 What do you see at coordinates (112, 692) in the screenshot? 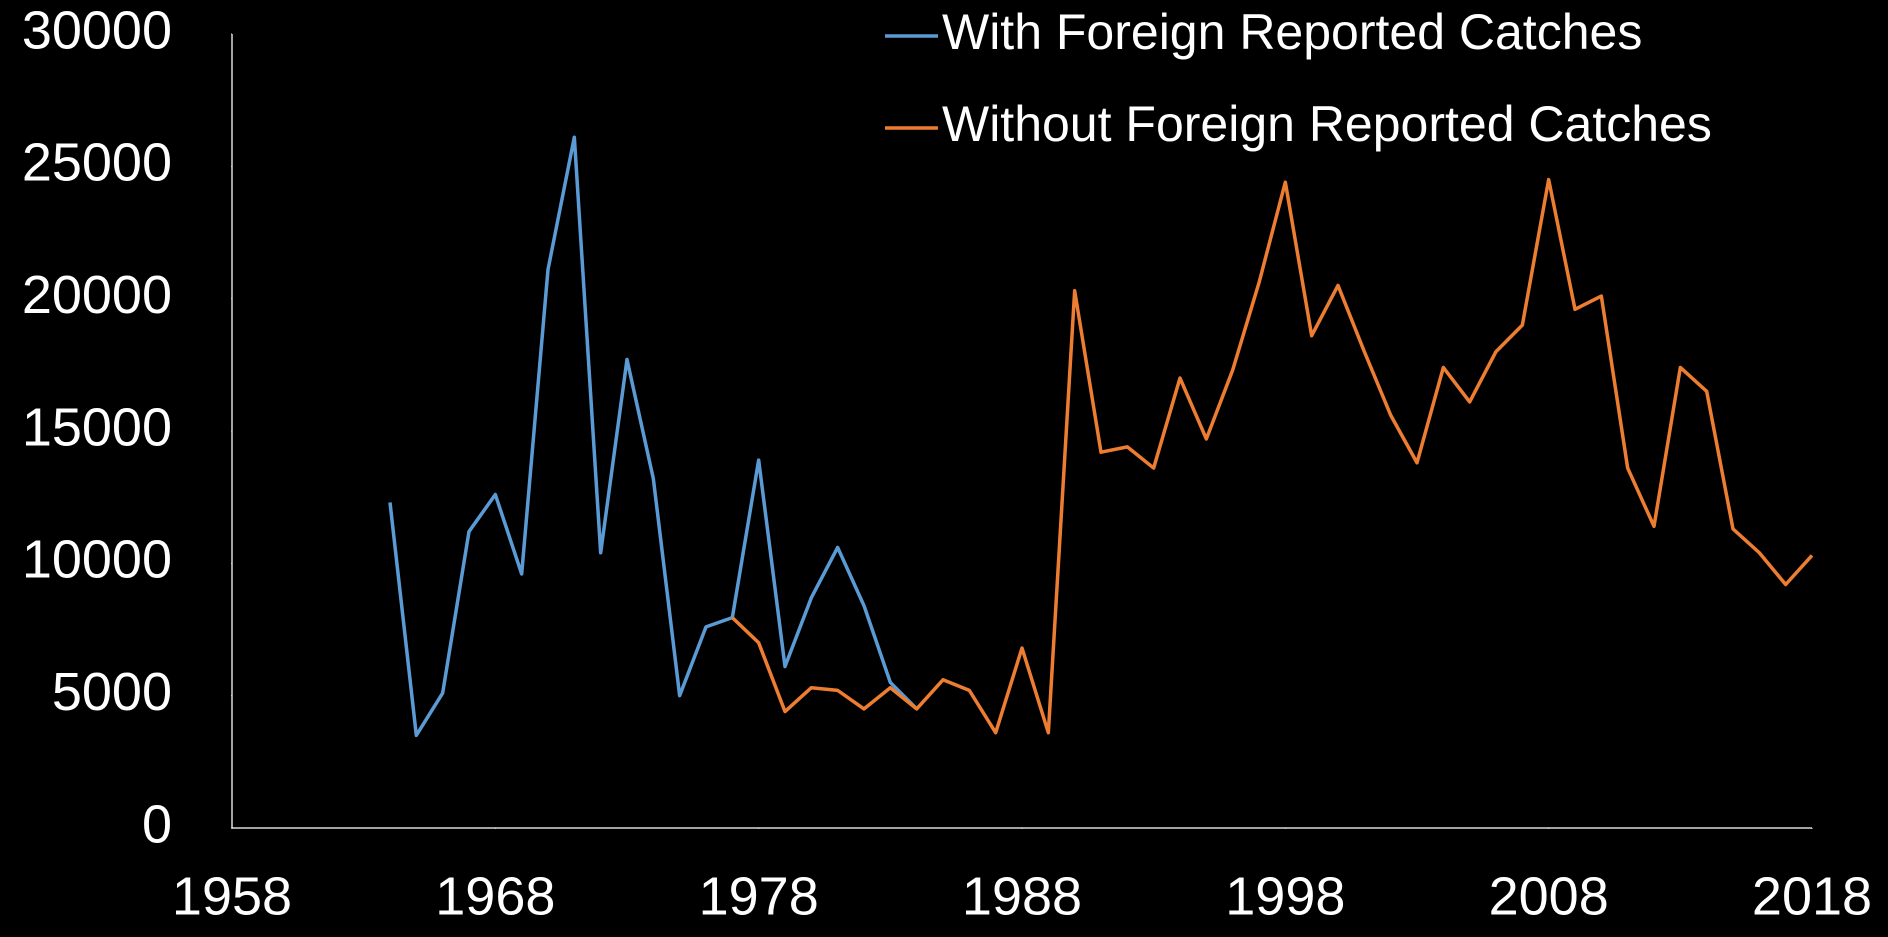
I see `y-tick-label: 5000` at bounding box center [112, 692].